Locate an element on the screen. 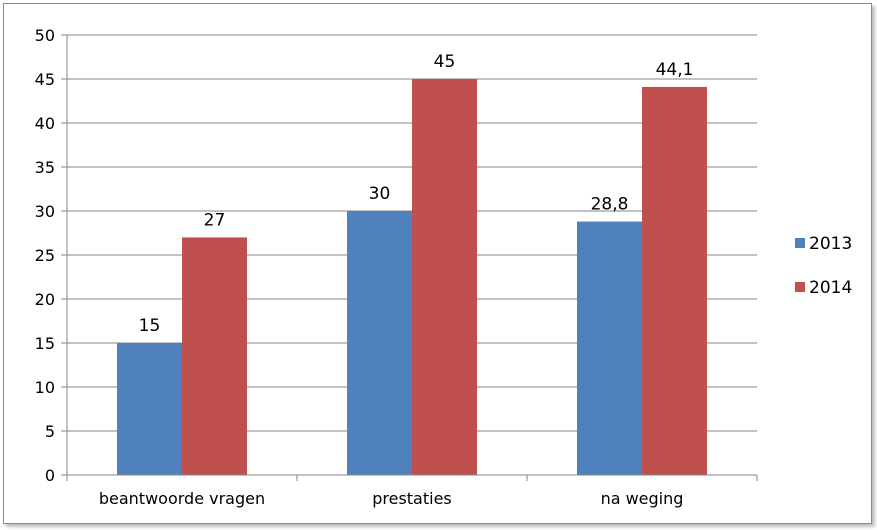 The height and width of the screenshot is (530, 877). legend-swatch-2013 is located at coordinates (800, 243).